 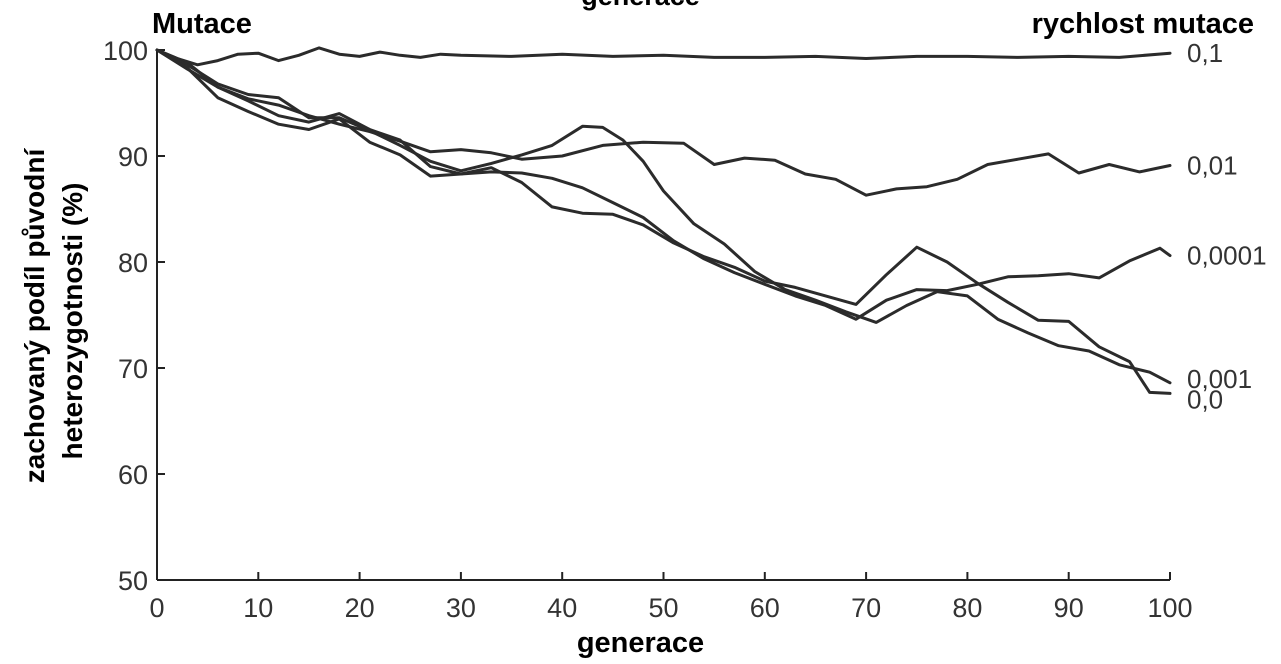 What do you see at coordinates (133, 157) in the screenshot?
I see `y-tick-label: 90` at bounding box center [133, 157].